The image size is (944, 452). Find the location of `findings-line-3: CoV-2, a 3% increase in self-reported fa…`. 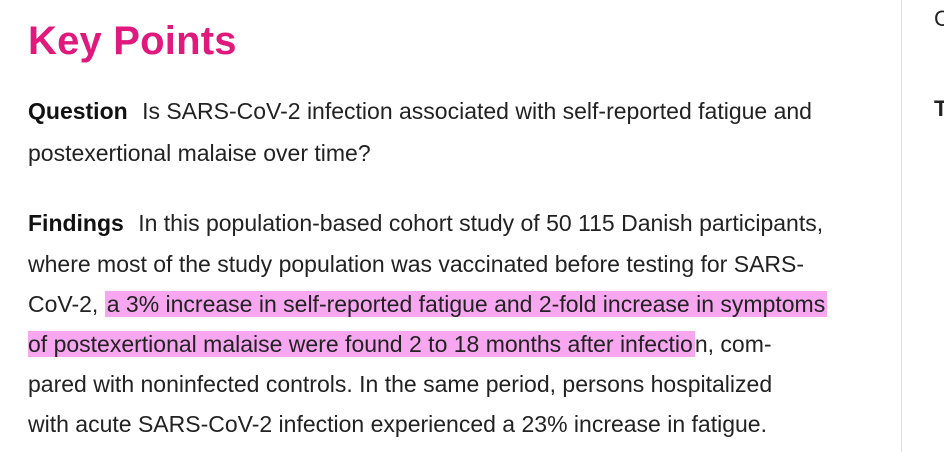

findings-line-3: CoV-2, a 3% increase in self-reported fa… is located at coordinates (428, 304).